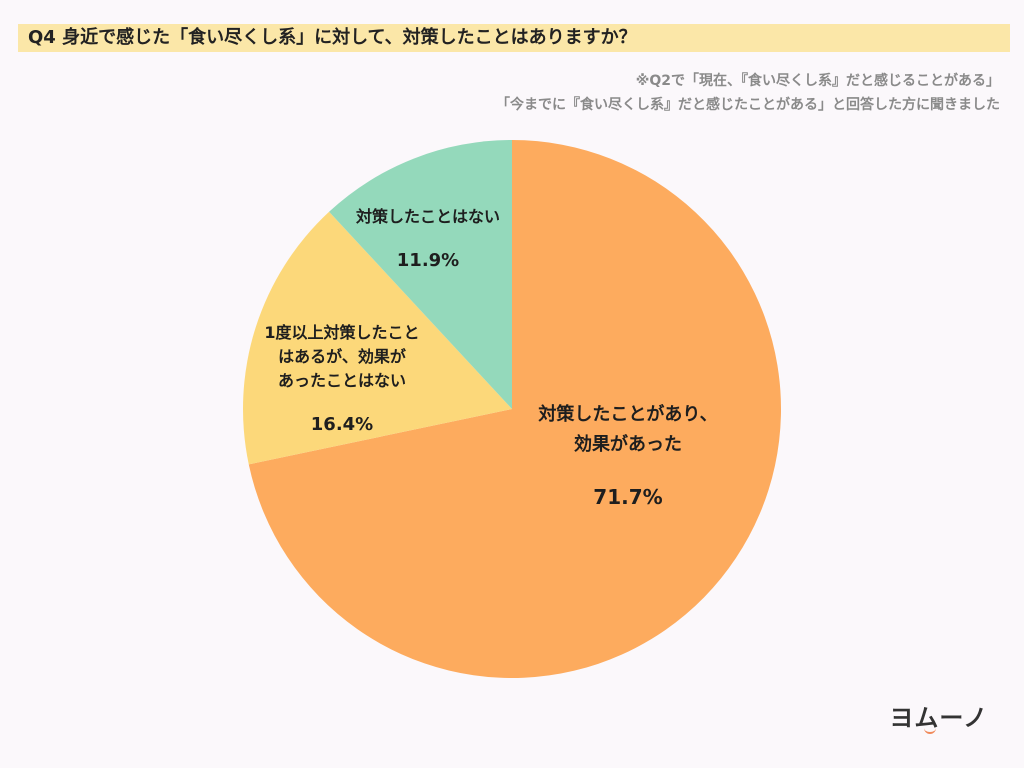  Describe the element at coordinates (342, 356) in the screenshot. I see `slice-category-text: はあるが、効果が` at that location.